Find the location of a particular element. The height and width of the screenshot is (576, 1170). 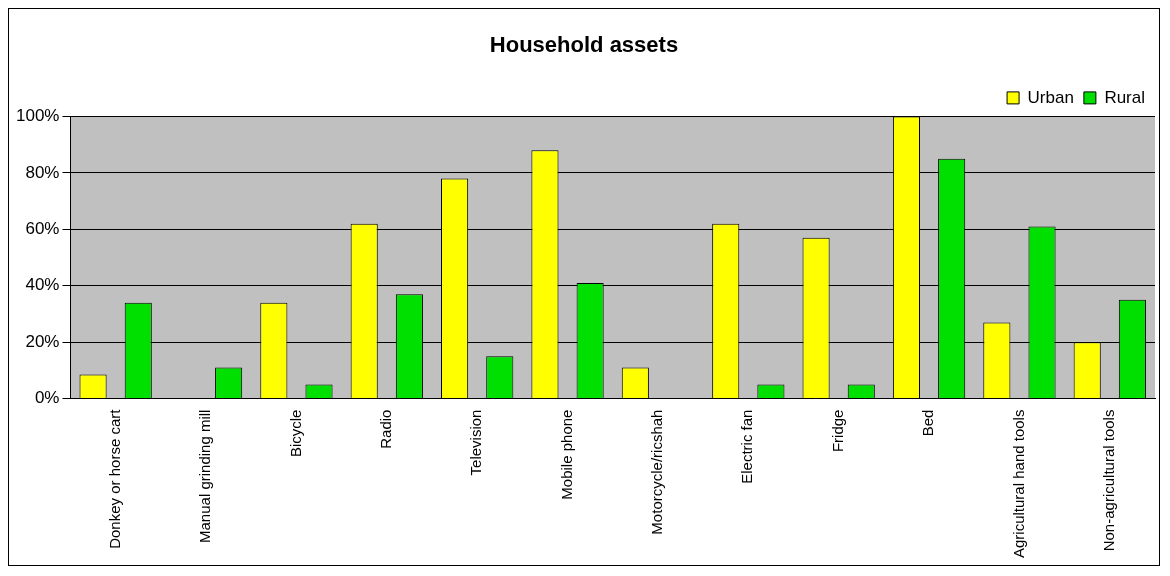

x-tick-label: Manual grinding mill is located at coordinates (205, 476).